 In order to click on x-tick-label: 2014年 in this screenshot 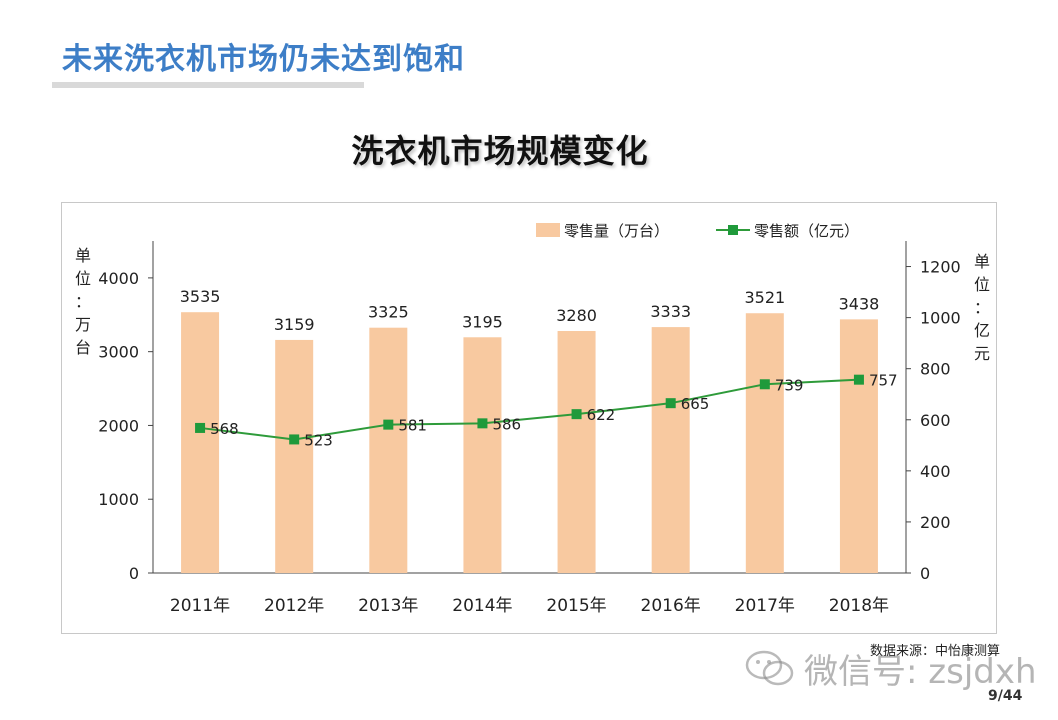, I will do `click(482, 606)`.